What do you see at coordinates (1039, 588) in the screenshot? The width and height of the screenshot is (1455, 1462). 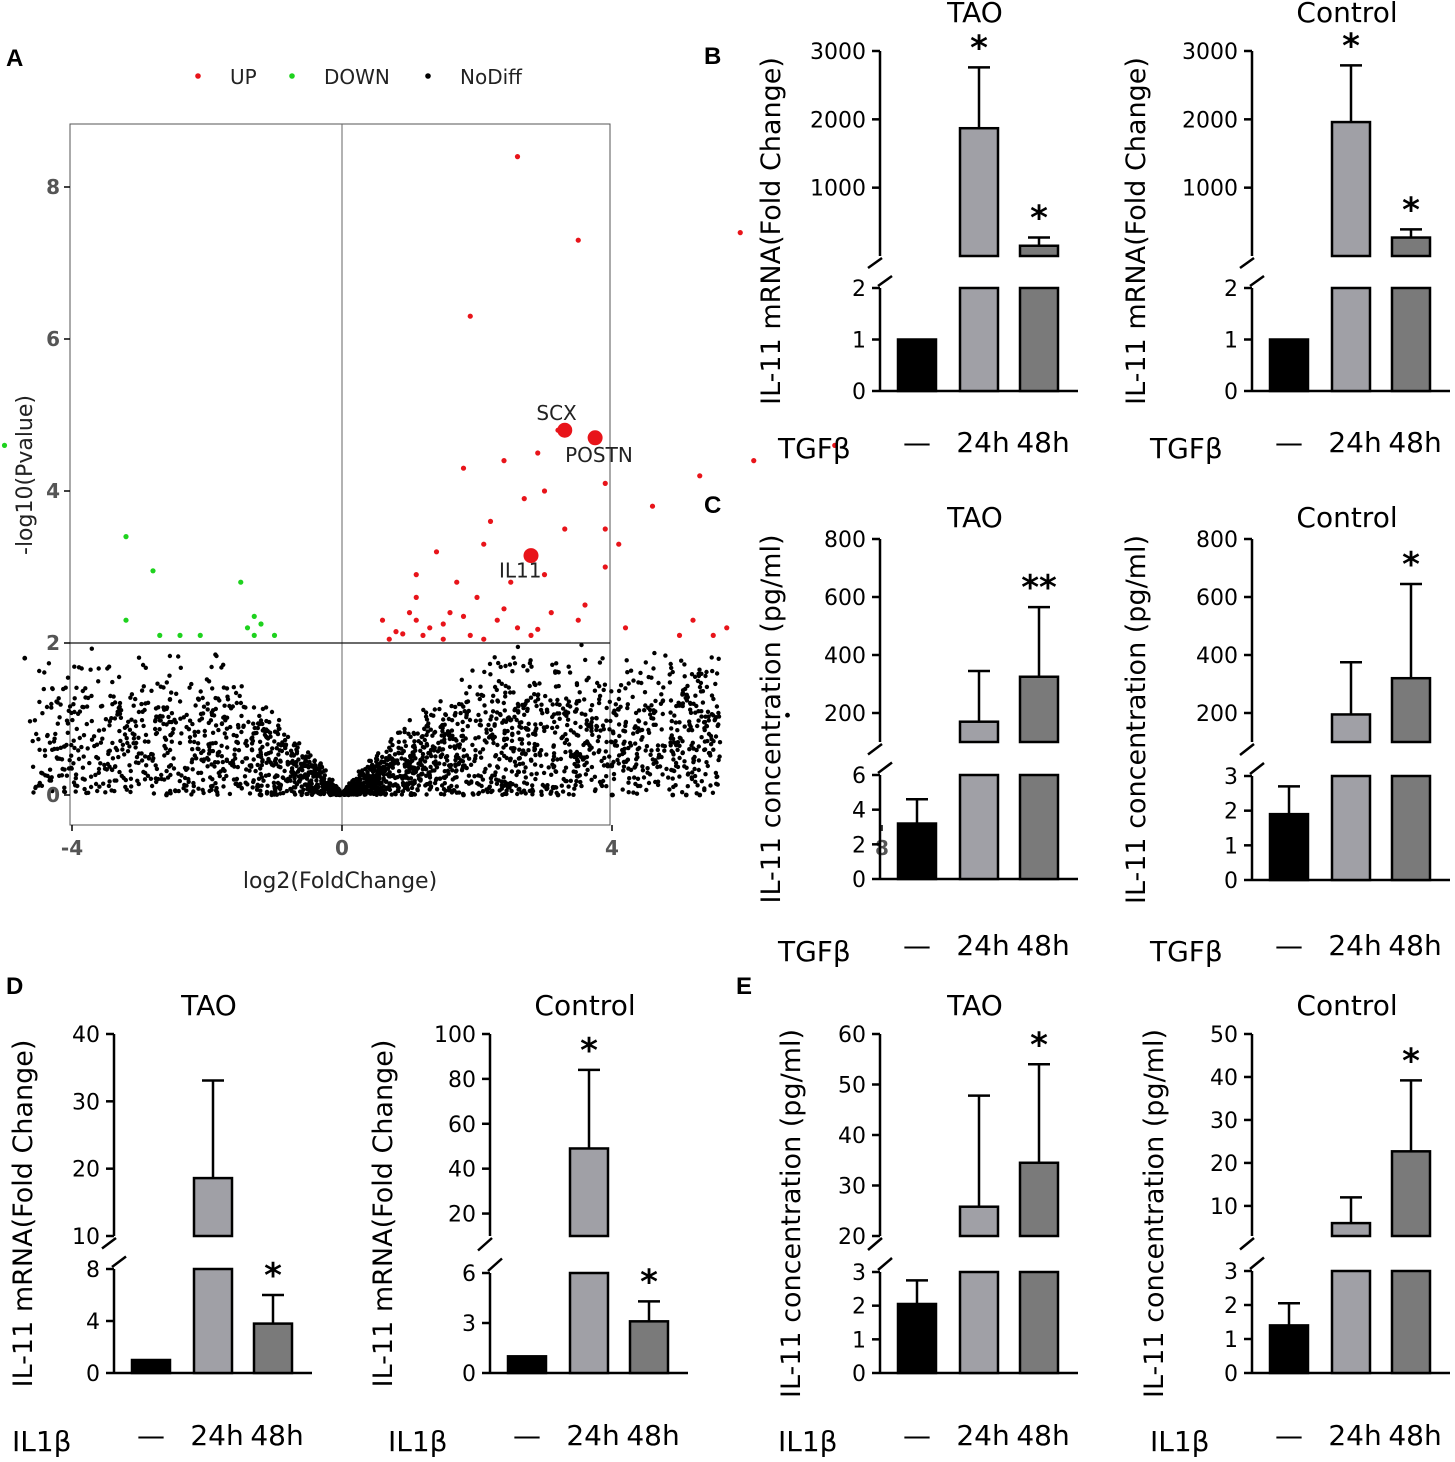 I see `significance-marker: **` at bounding box center [1039, 588].